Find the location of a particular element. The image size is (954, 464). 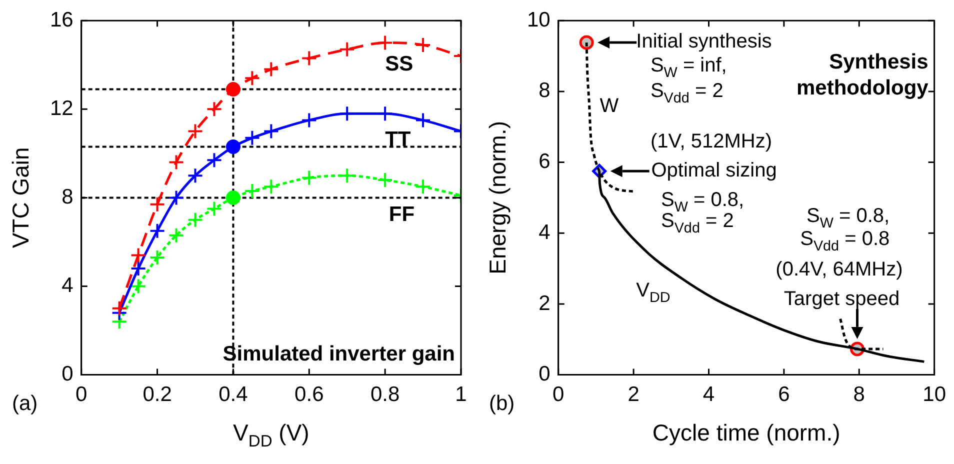

x-tick-label: 0.2 is located at coordinates (157, 394).